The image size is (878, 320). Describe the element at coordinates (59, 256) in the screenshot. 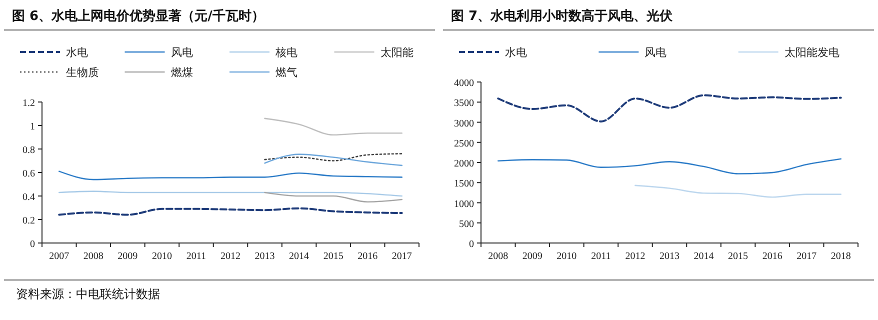

I see `x-tick-label: 2007` at that location.